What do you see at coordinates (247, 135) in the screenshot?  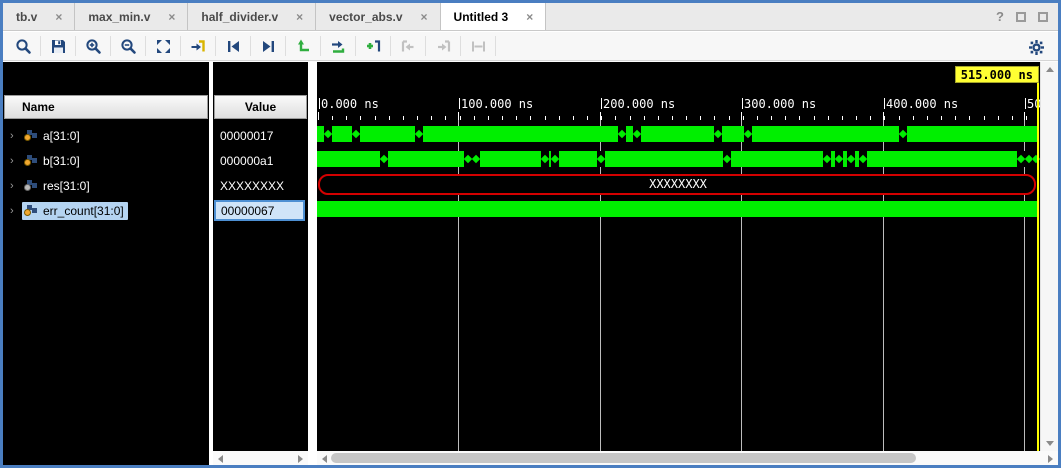 I see `signal-value: 00000017` at bounding box center [247, 135].